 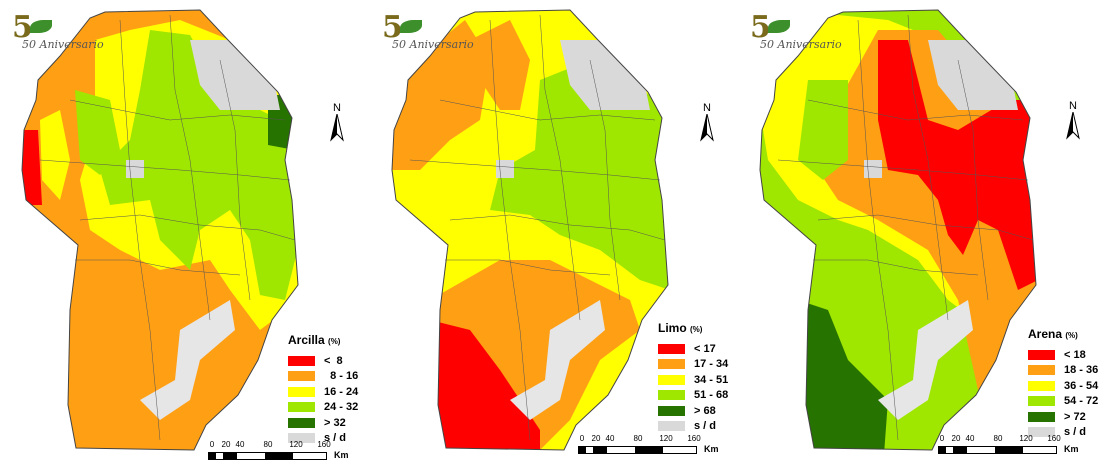 I want to click on zone-17-34-north, so click(x=441, y=95).